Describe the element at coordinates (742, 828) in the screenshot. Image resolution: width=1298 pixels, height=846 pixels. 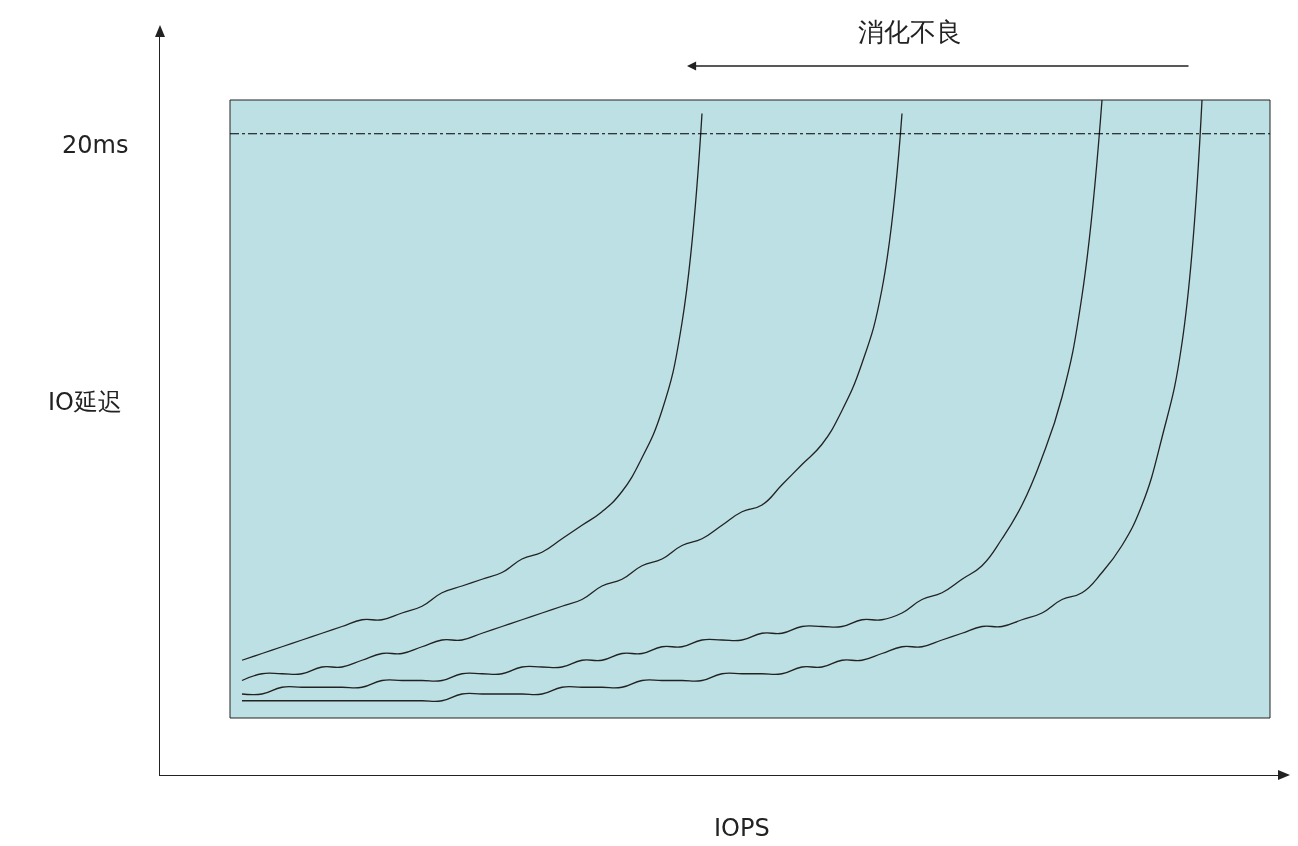
I see `x-axis-title: IOPS` at that location.